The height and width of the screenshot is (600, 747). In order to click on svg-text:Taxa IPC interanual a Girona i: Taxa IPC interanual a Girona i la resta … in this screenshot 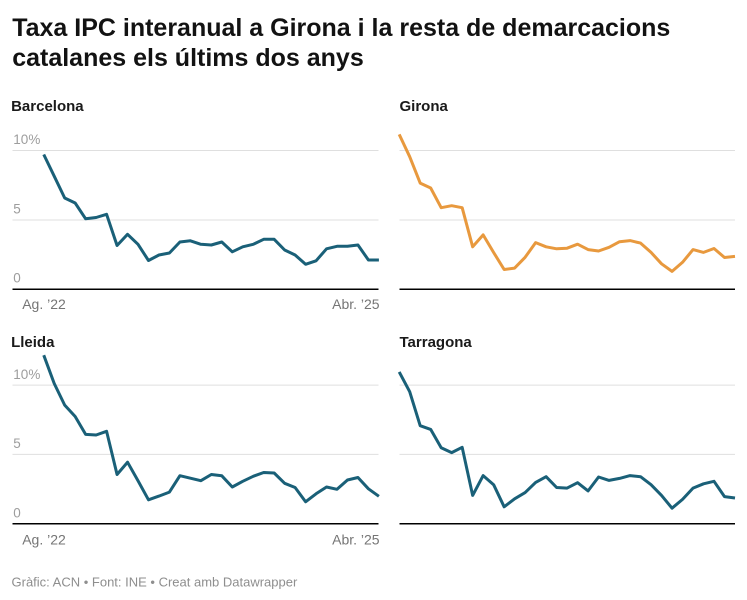, I will do `click(341, 28)`.